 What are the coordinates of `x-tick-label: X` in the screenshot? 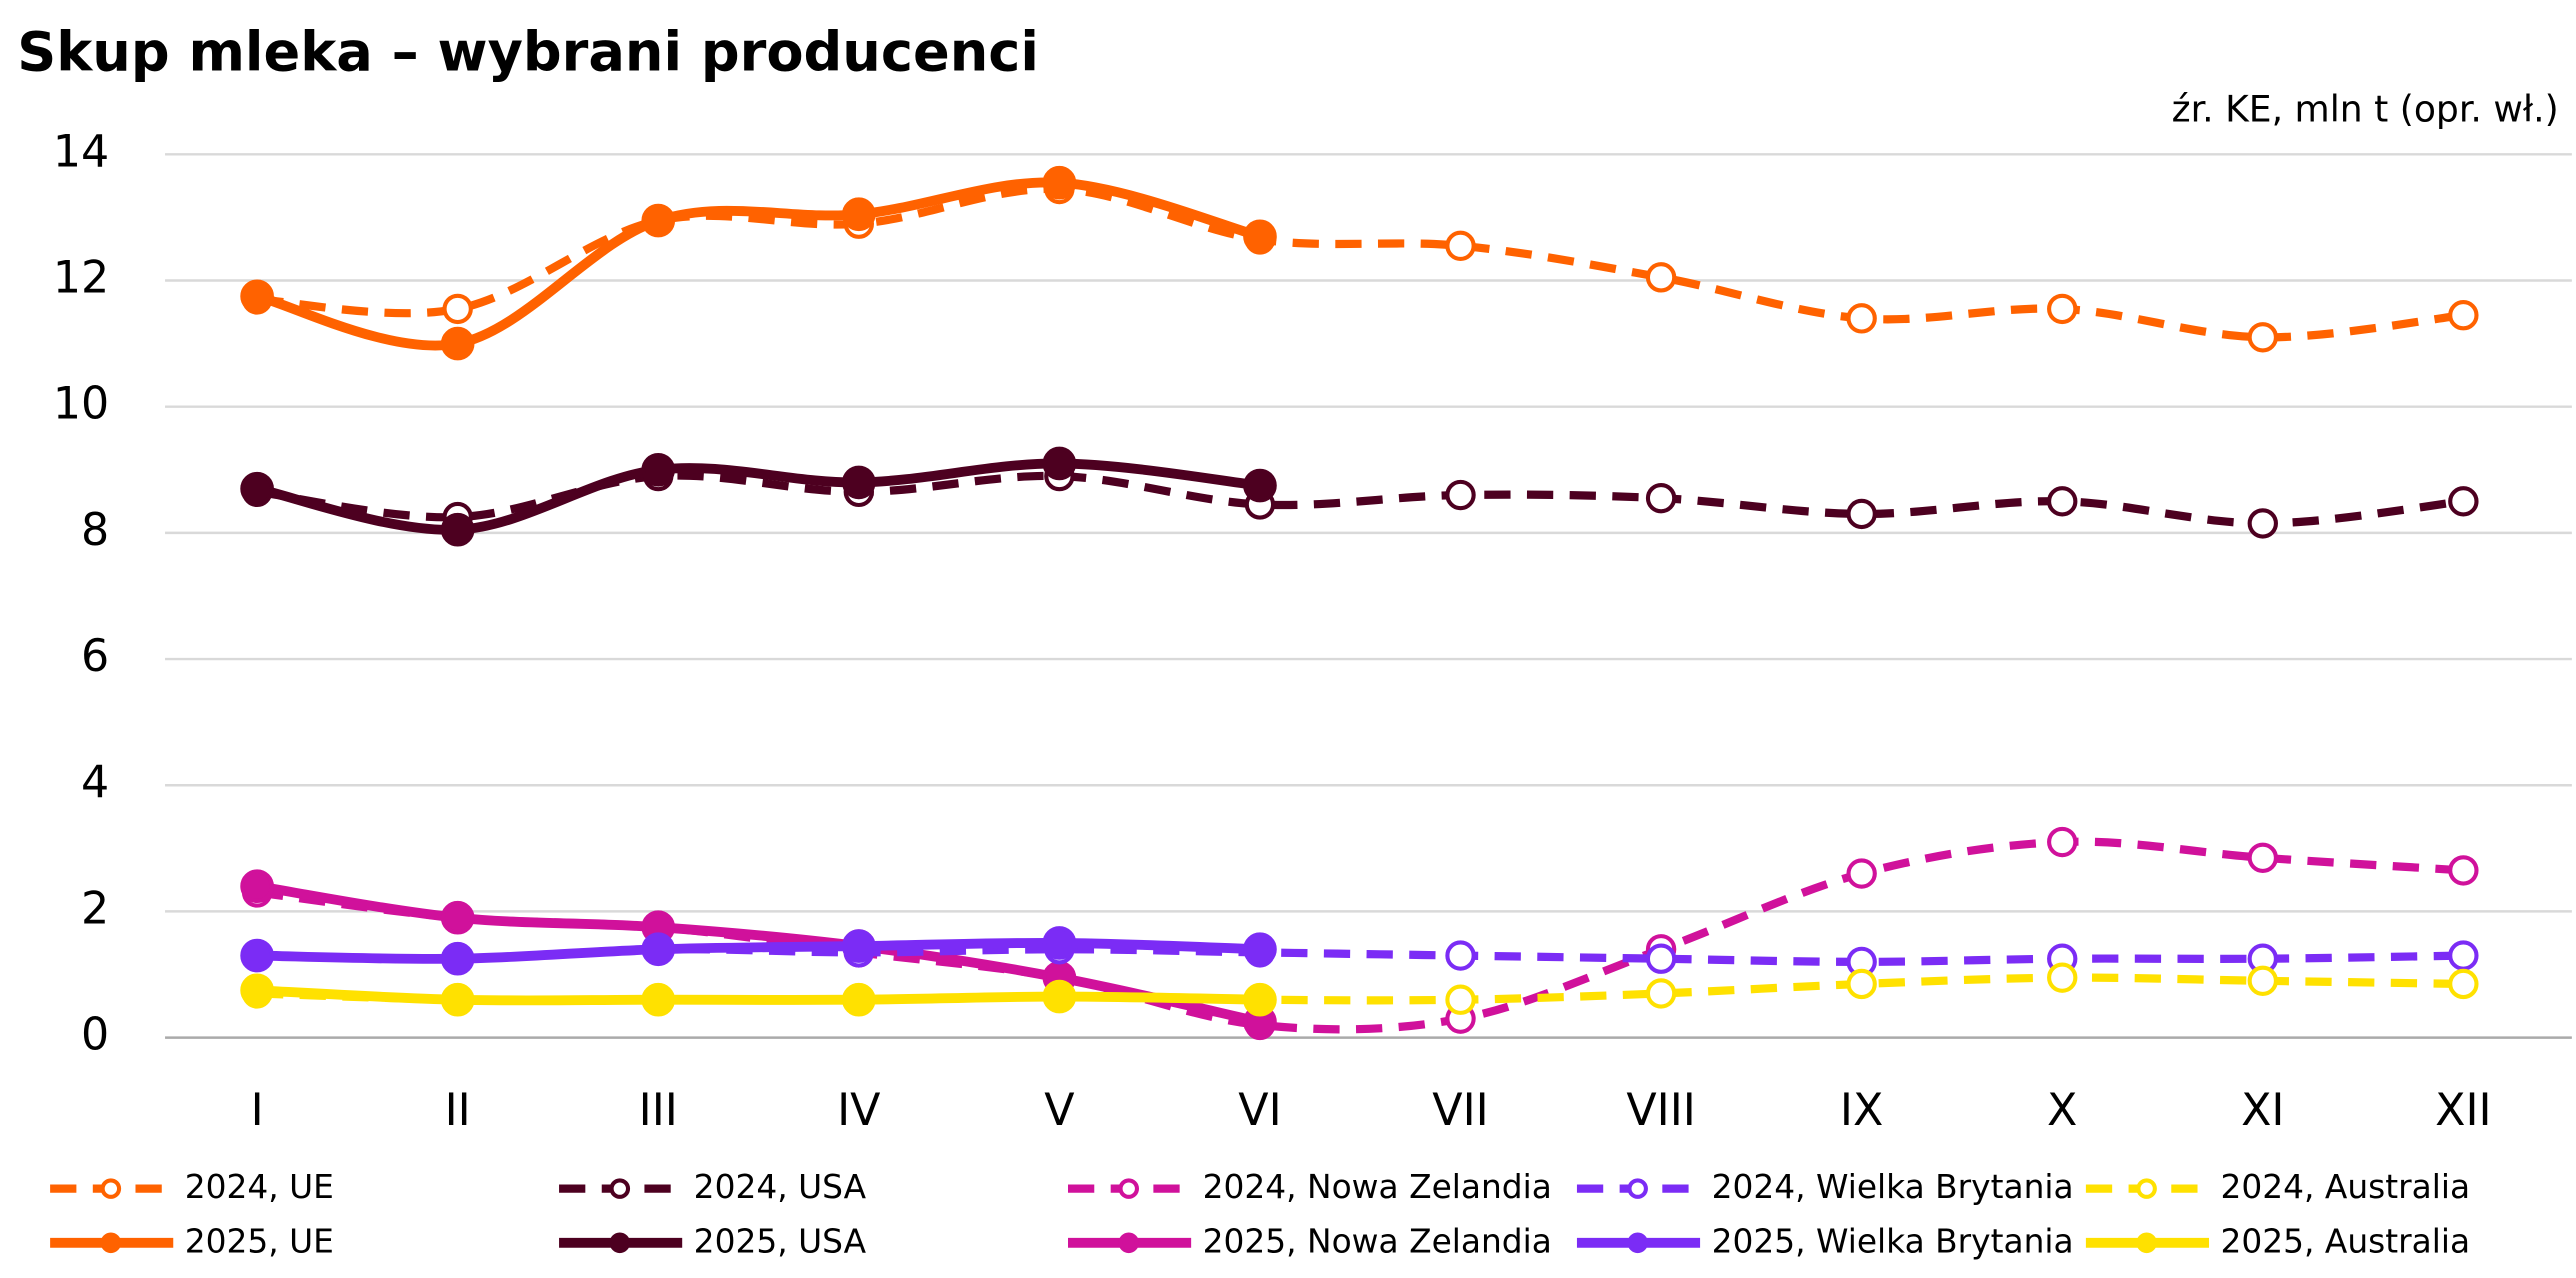 It's located at (2062, 1110).